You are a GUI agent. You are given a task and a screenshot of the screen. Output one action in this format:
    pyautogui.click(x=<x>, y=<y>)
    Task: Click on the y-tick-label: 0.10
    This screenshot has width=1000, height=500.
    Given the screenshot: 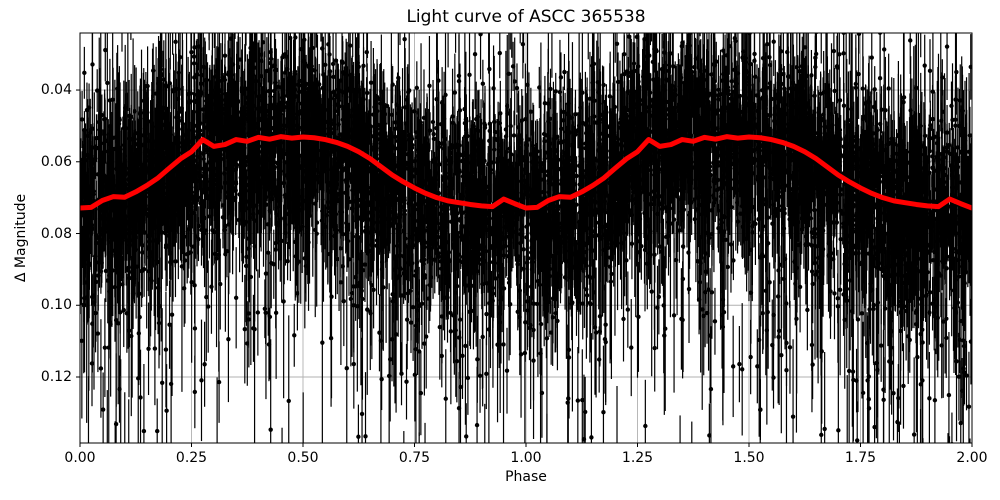 What is the action you would take?
    pyautogui.click(x=56, y=305)
    